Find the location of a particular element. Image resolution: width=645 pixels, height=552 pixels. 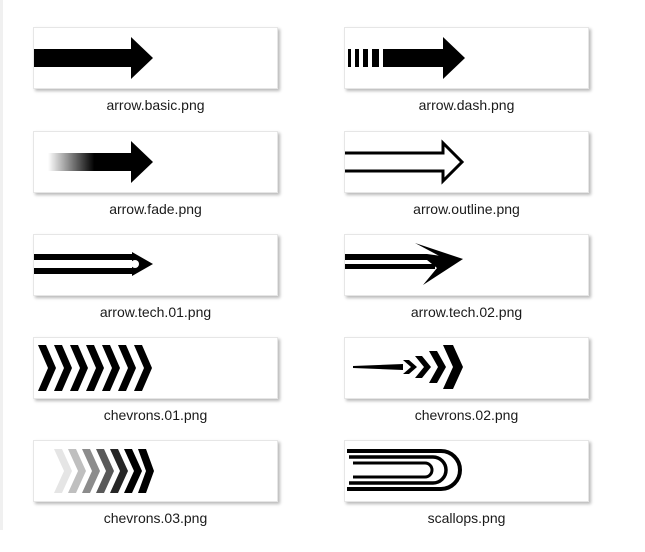

chevrons-01-icon is located at coordinates (95, 368).